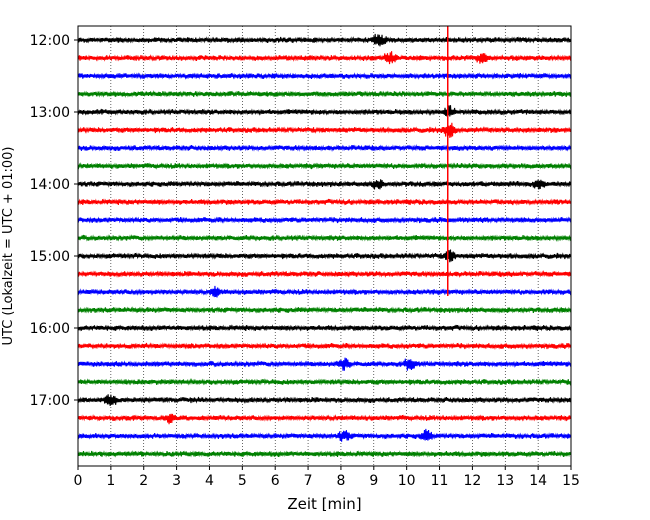 The image size is (650, 520). I want to click on x-tick-label: 2, so click(143, 481).